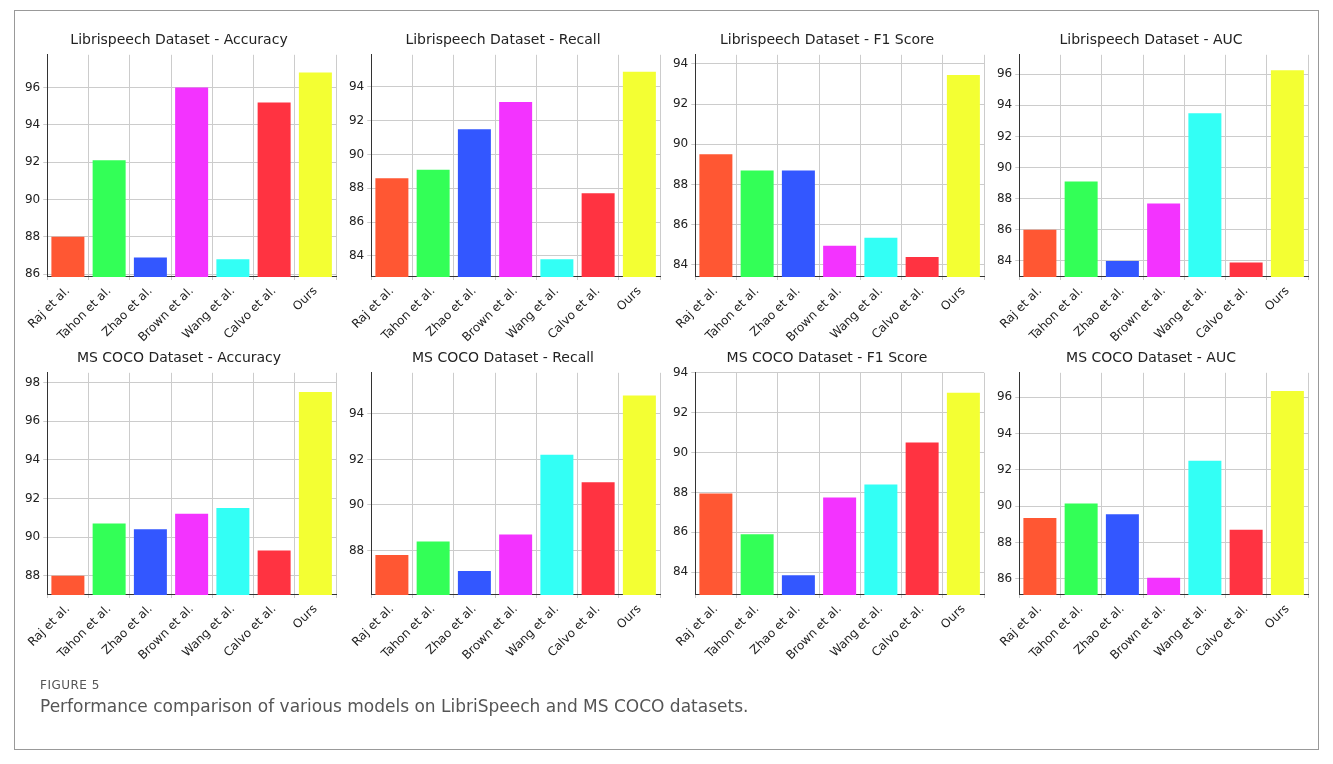 The width and height of the screenshot is (1333, 764). Describe the element at coordinates (179, 357) in the screenshot. I see `chart-title: MS COCO Dataset - Accuracy` at that location.